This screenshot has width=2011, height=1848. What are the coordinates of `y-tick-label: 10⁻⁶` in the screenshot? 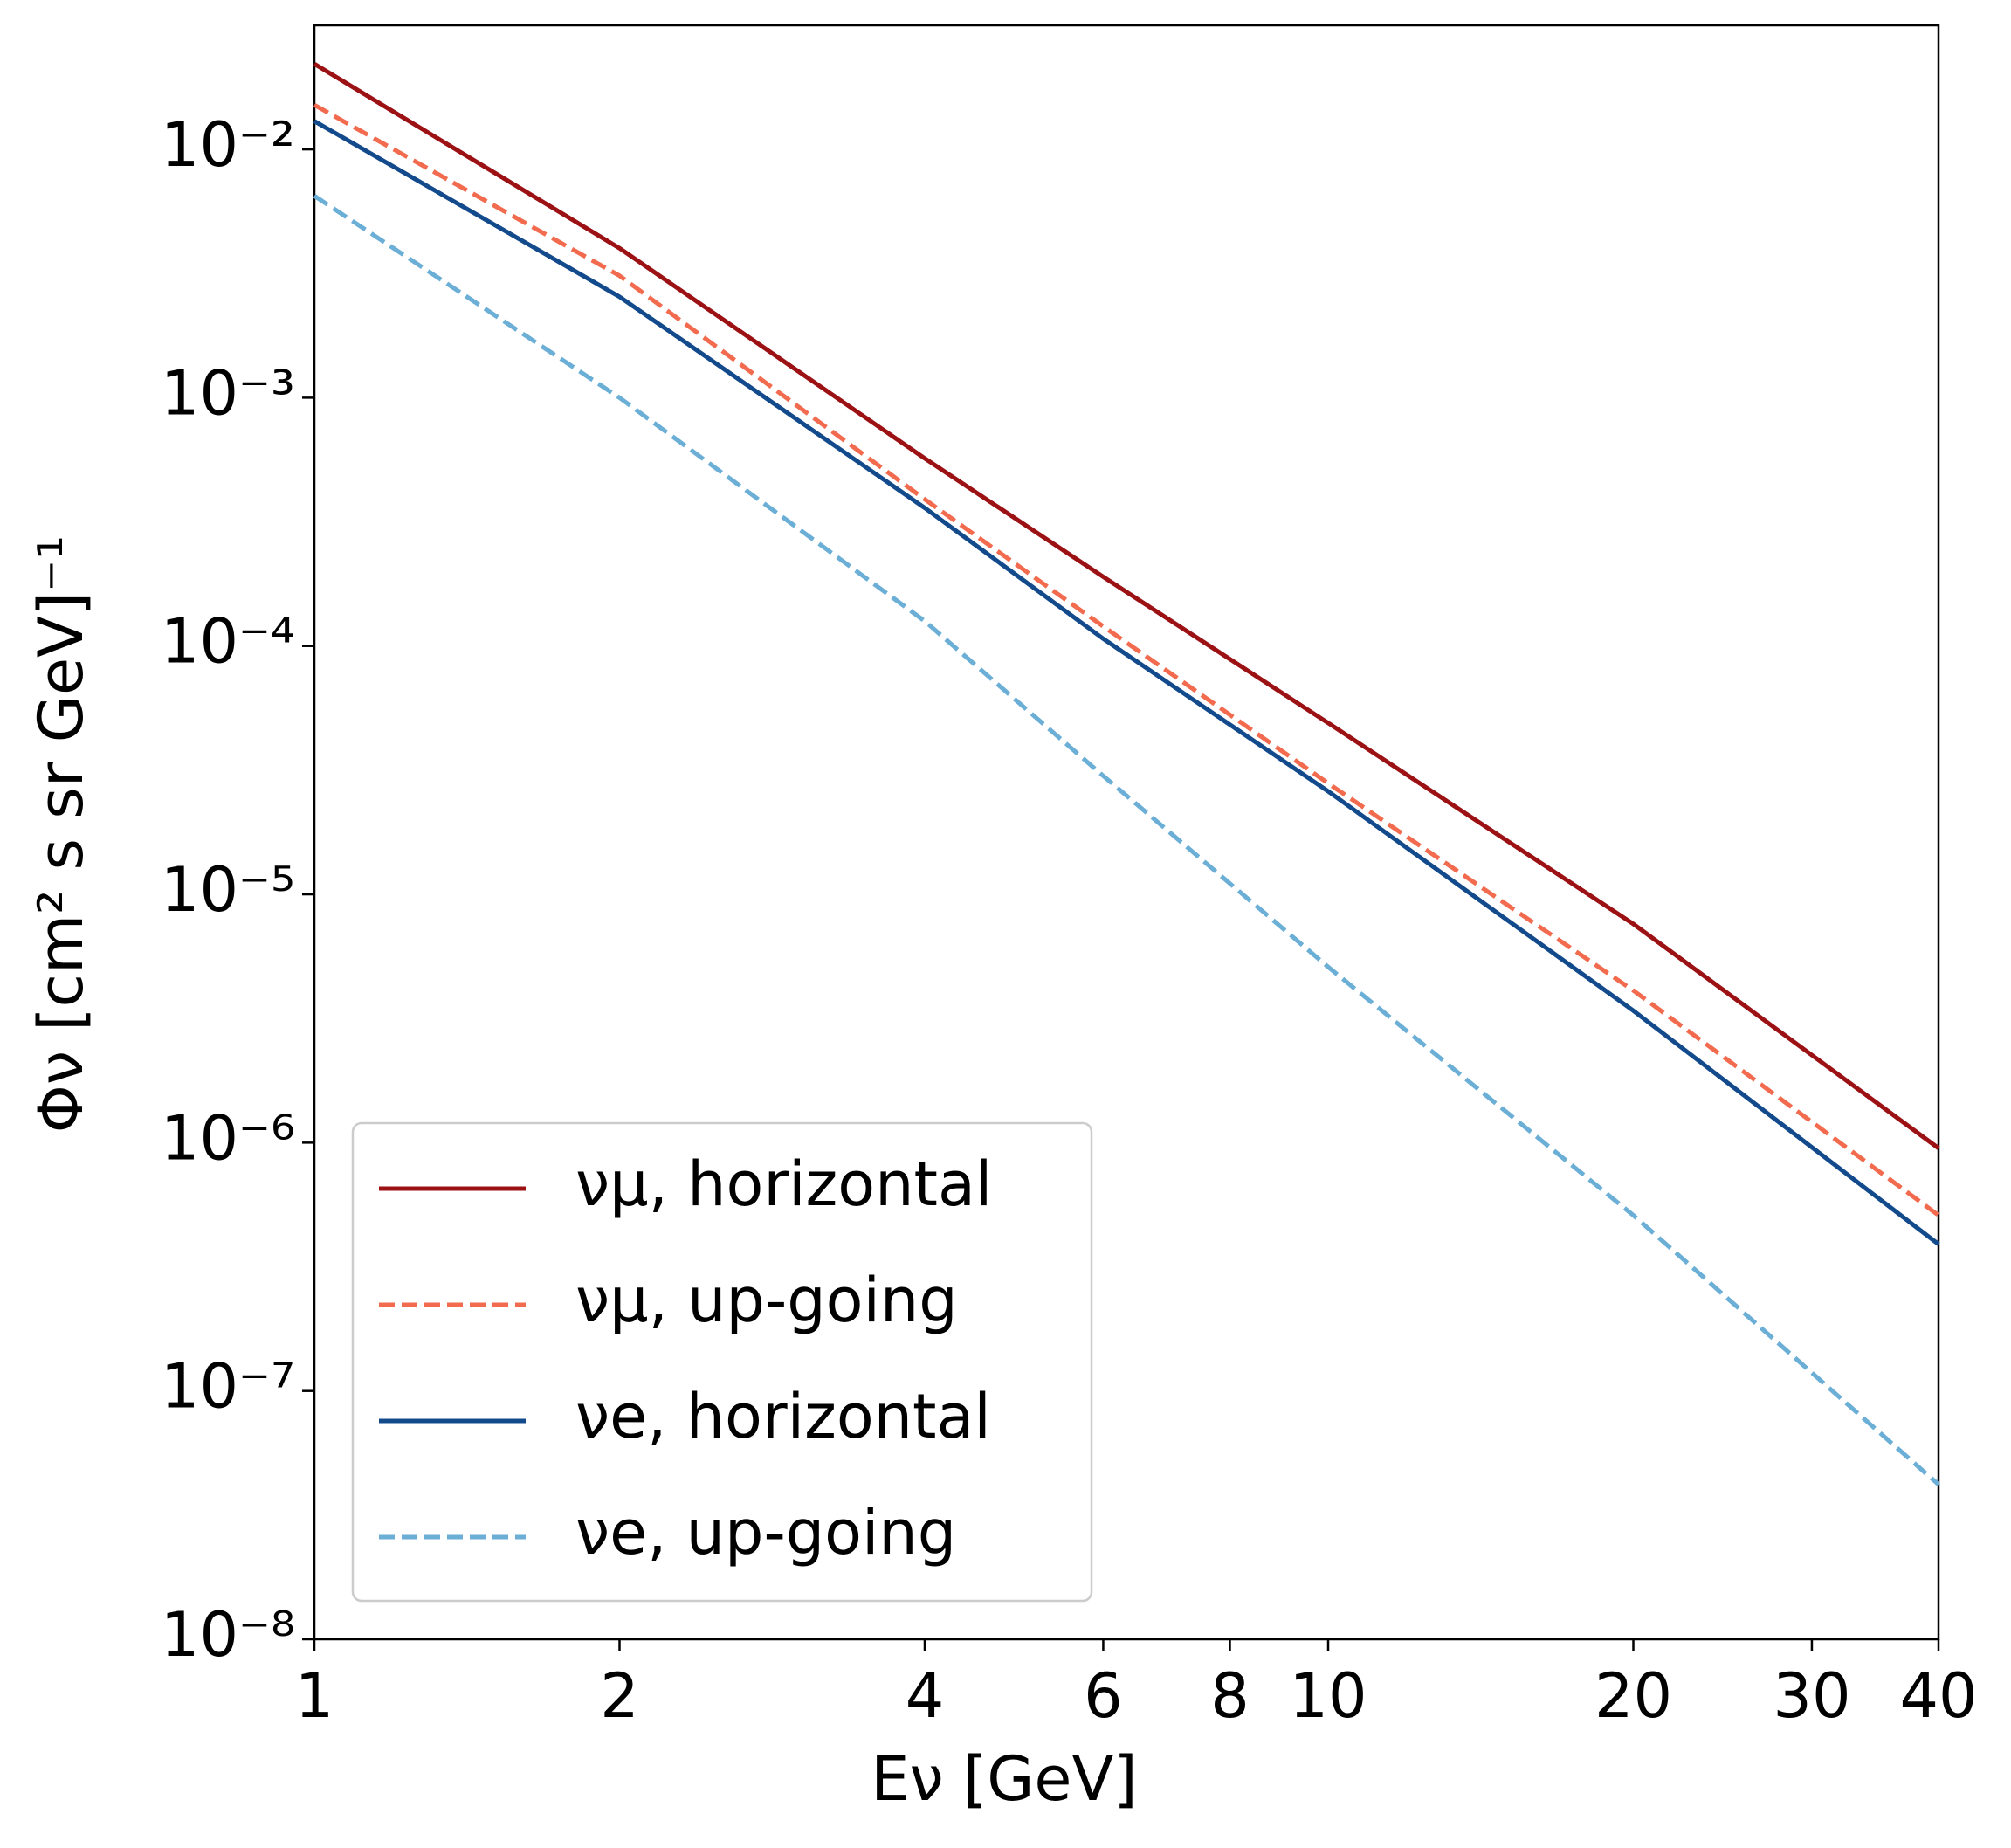 It's located at (228, 1138).